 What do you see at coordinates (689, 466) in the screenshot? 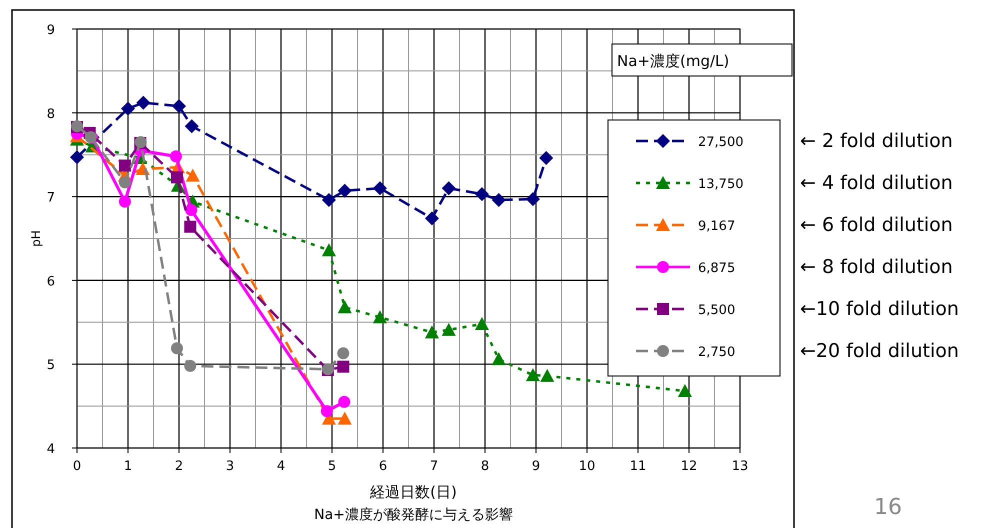
I see `x-tick-label: 12` at bounding box center [689, 466].